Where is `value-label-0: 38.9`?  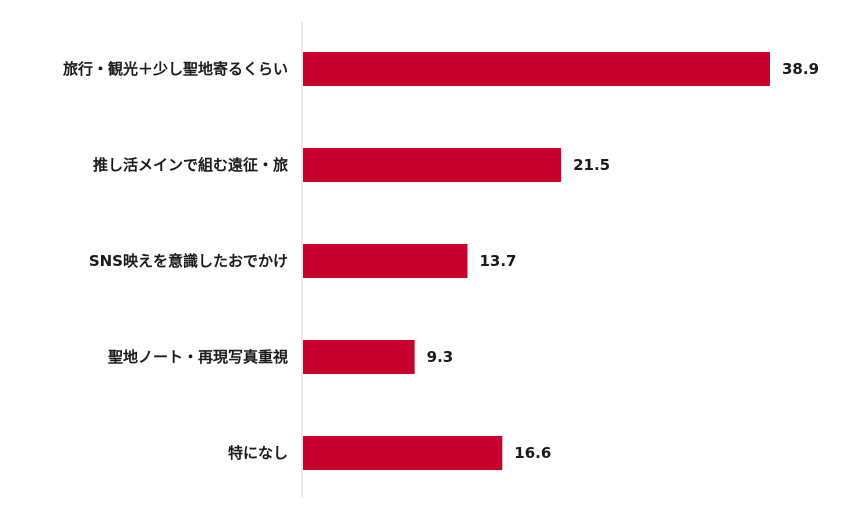
value-label-0: 38.9 is located at coordinates (800, 69).